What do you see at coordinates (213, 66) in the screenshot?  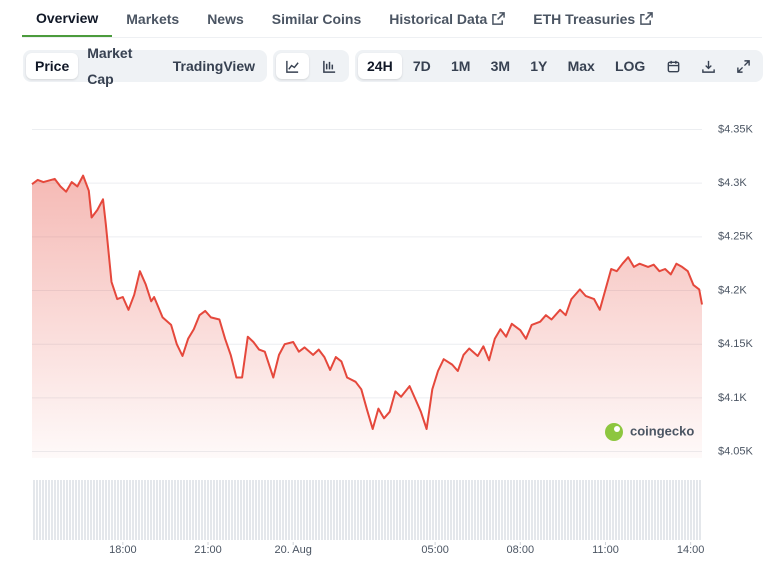 I see `view-button: TradingView` at bounding box center [213, 66].